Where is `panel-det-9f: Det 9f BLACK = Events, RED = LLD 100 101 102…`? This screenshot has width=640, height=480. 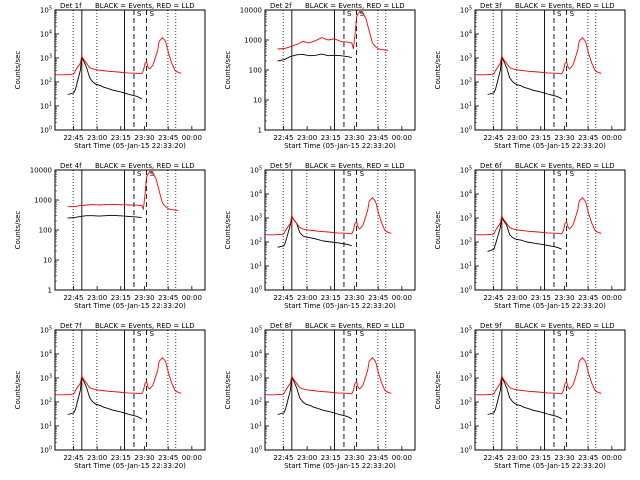 panel-det-9f: Det 9f BLACK = Events, RED = LLD 100 101 102… is located at coordinates (530, 396).